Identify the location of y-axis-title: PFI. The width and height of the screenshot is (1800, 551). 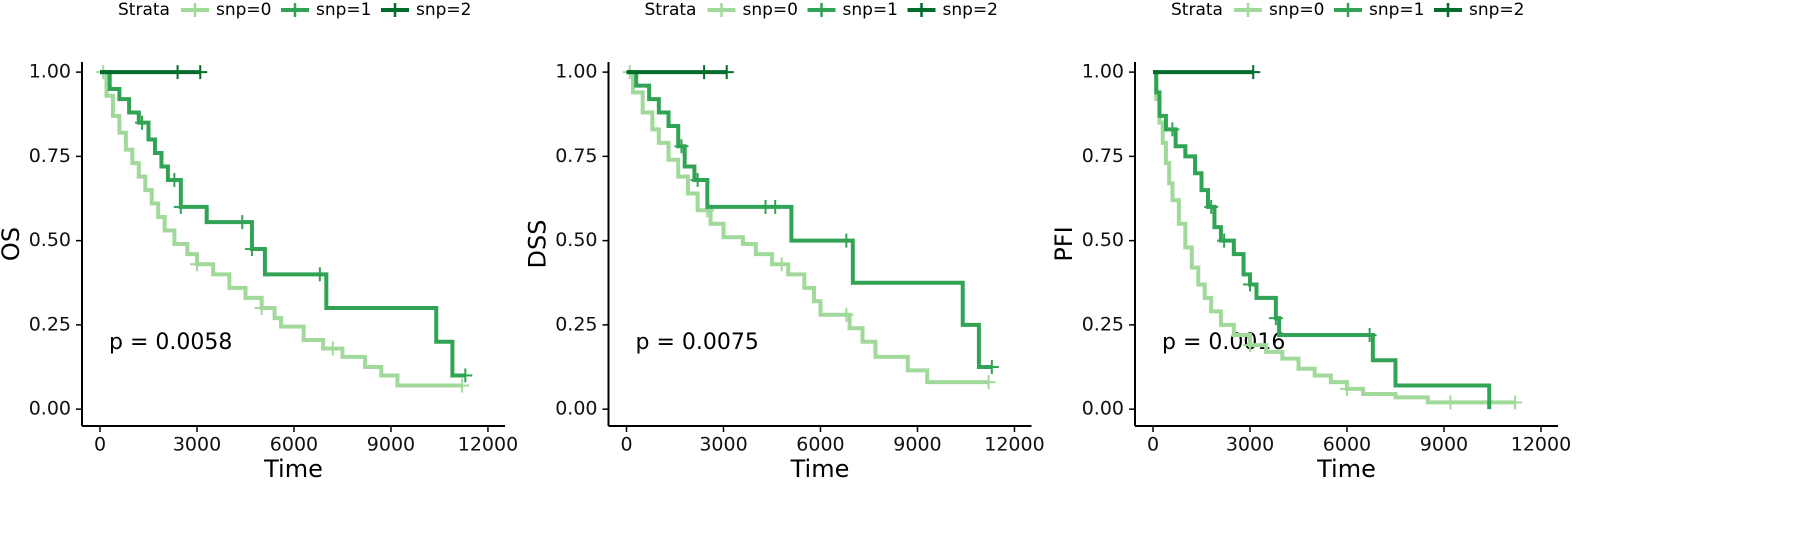
(1064, 243).